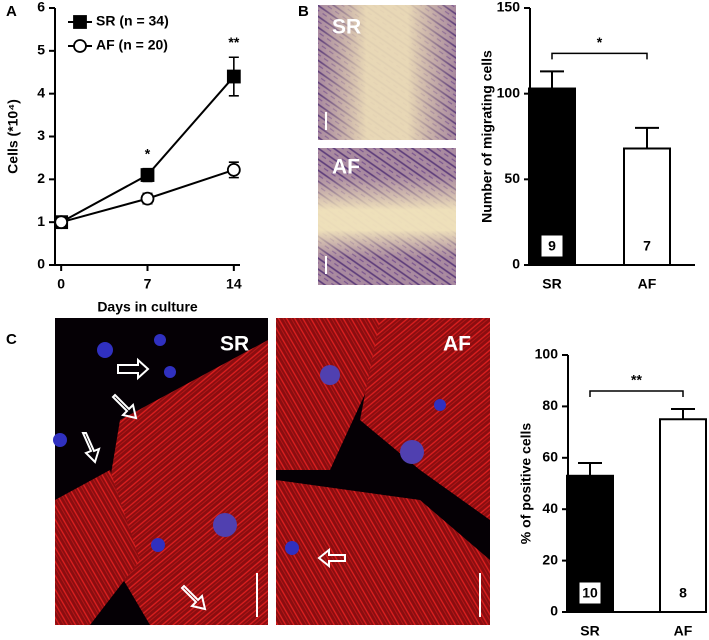 The height and width of the screenshot is (640, 709). What do you see at coordinates (41, 221) in the screenshot?
I see `y-tick-label: 1` at bounding box center [41, 221].